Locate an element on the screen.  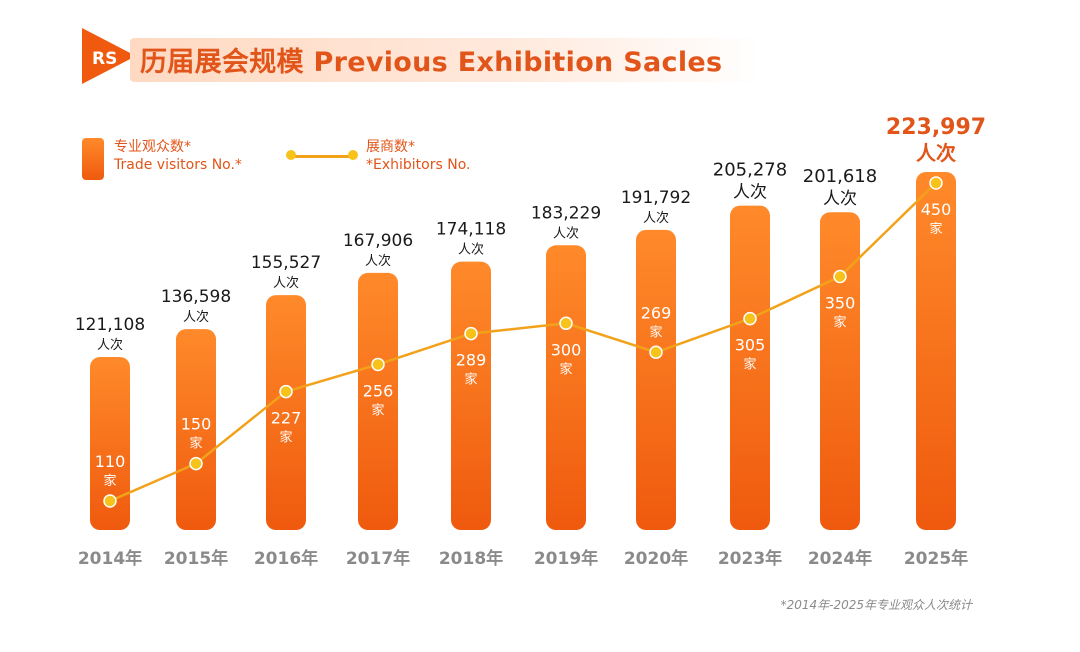
visitors-label: 121,108 is located at coordinates (110, 325).